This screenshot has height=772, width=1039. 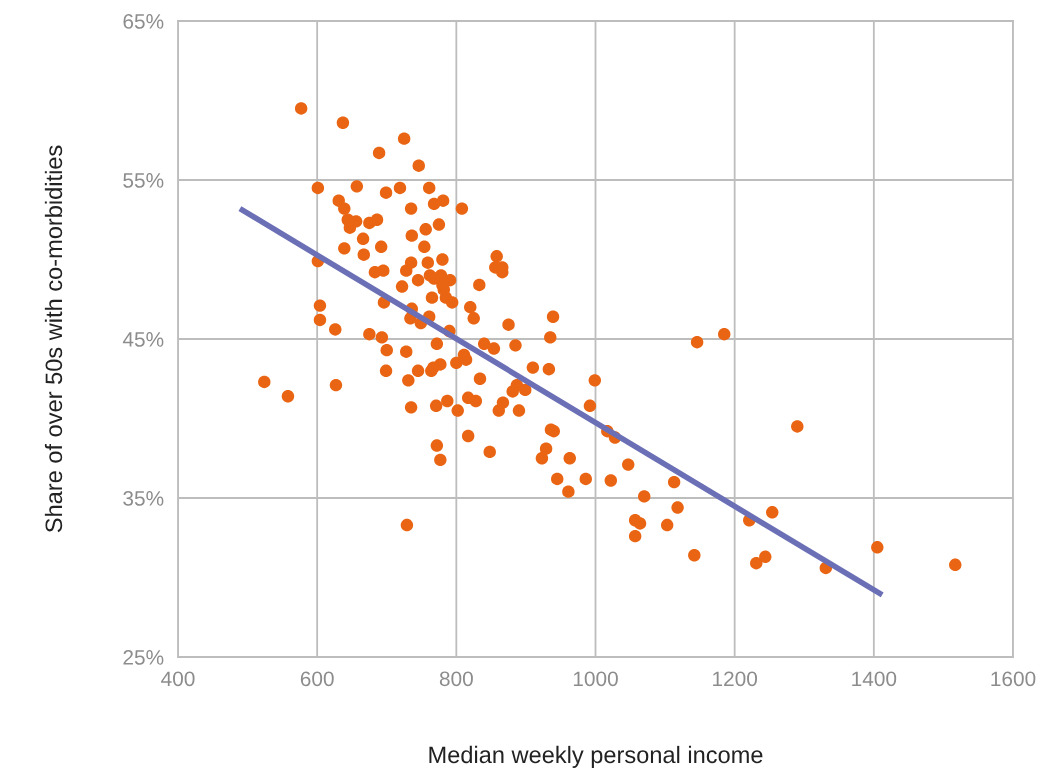 I want to click on x-tick-label: 400, so click(x=178, y=679).